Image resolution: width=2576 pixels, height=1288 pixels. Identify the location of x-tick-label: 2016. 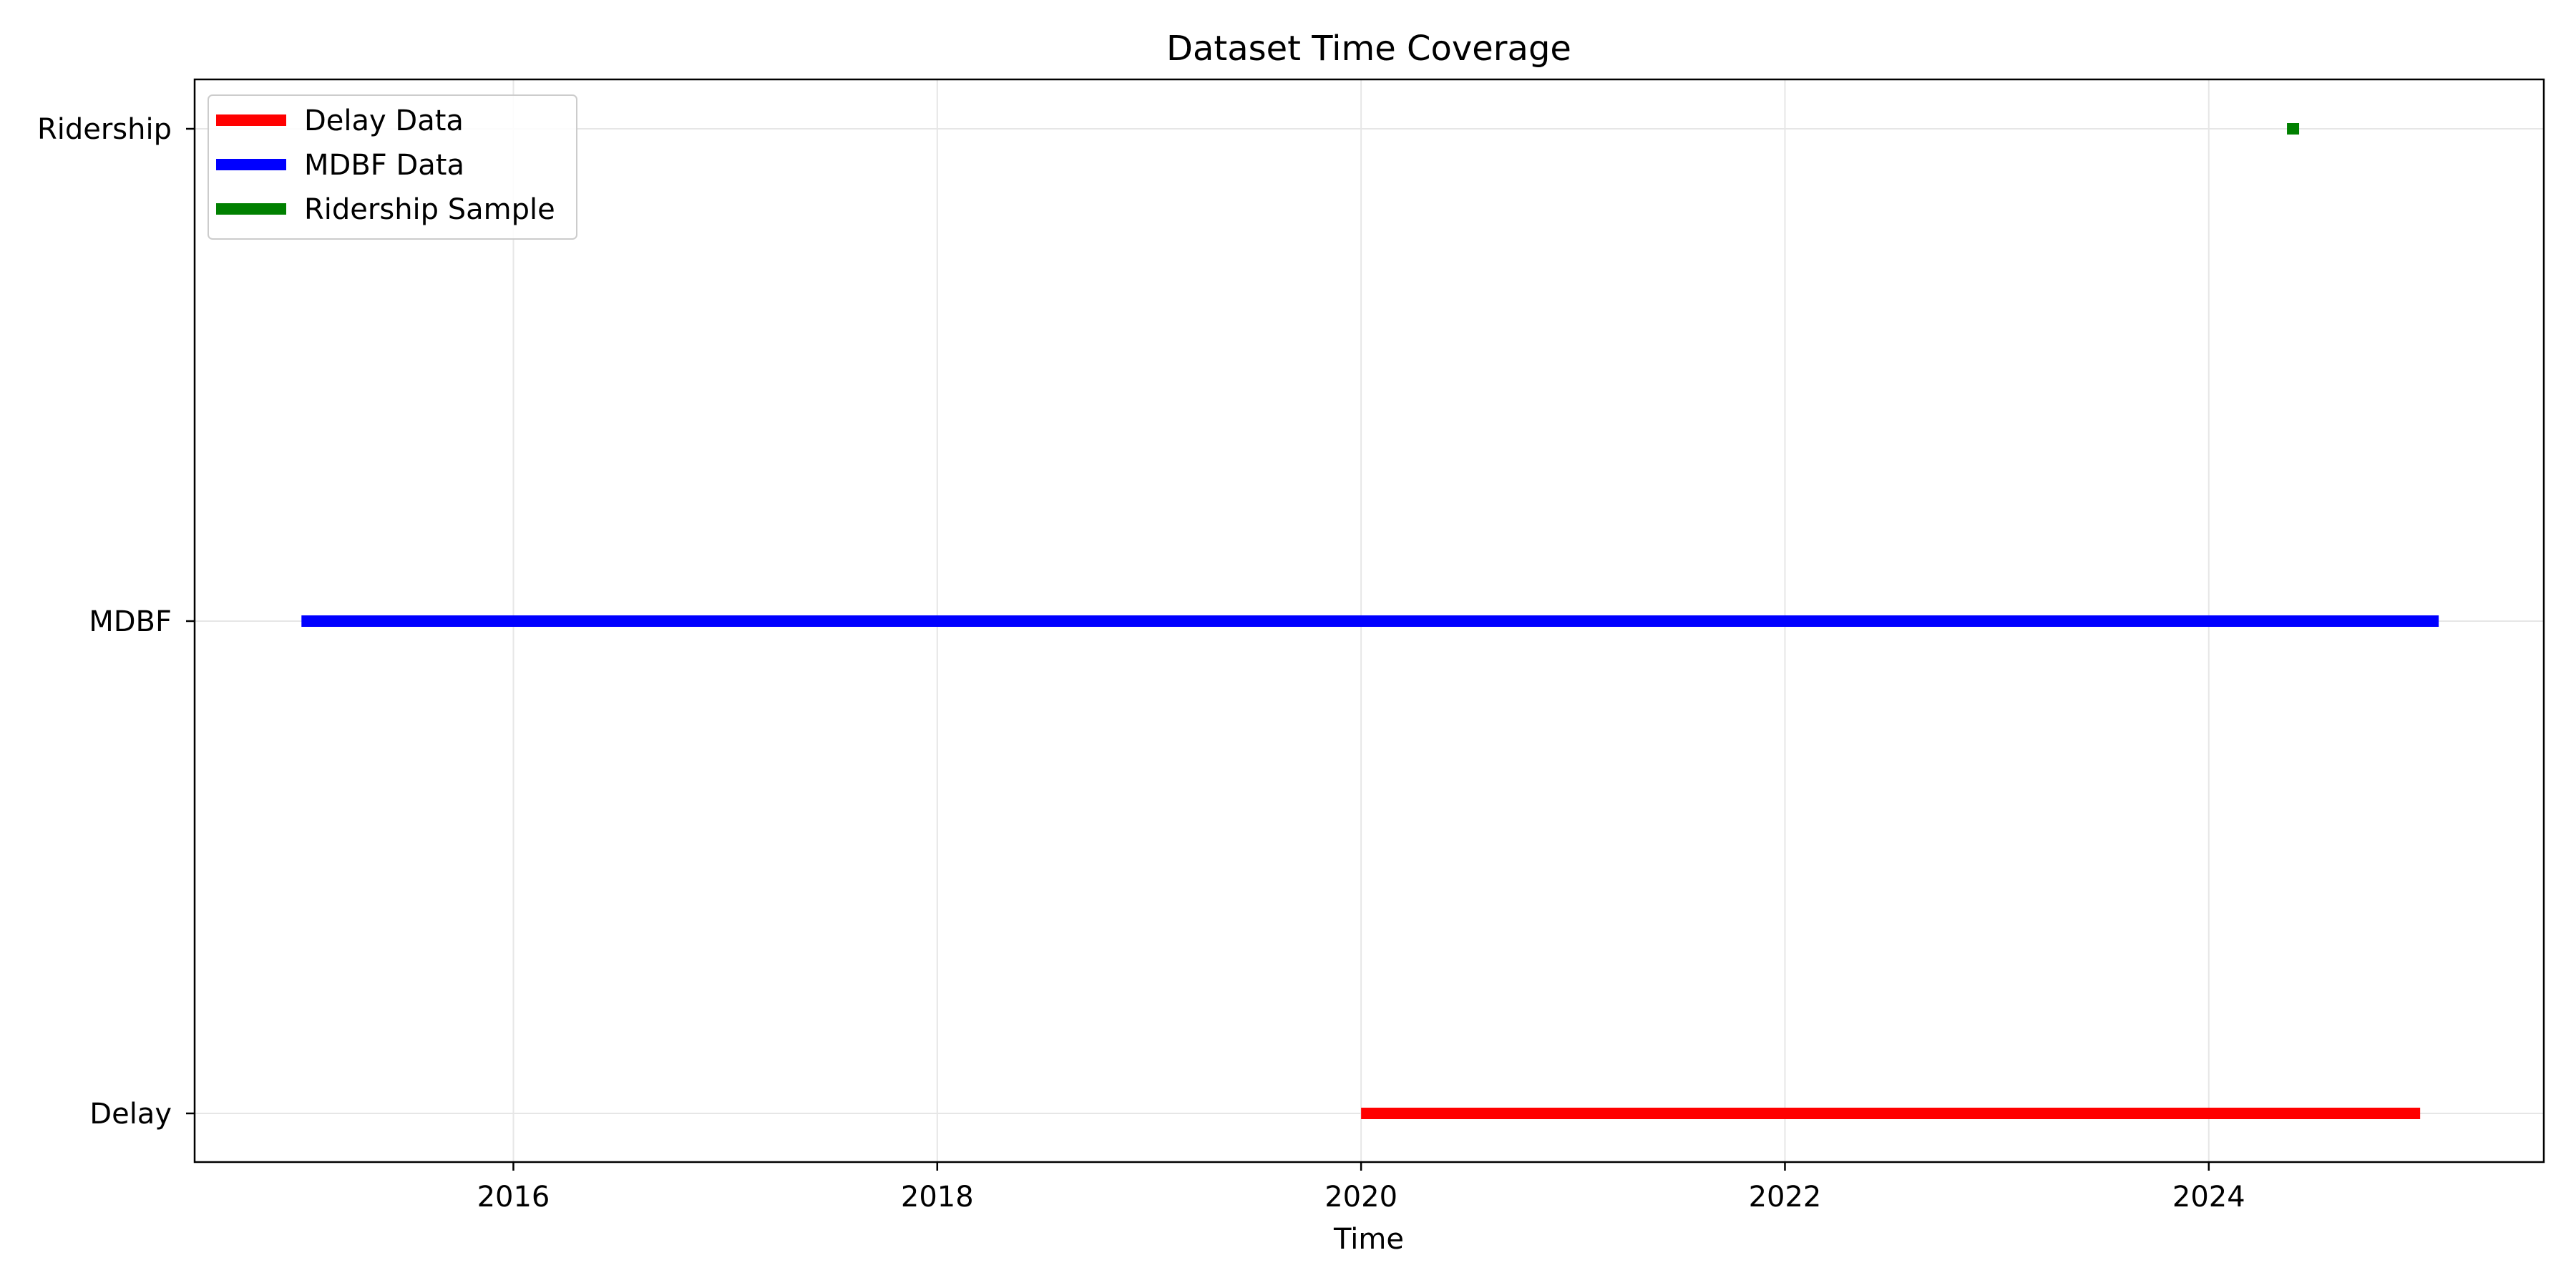
(513, 1197).